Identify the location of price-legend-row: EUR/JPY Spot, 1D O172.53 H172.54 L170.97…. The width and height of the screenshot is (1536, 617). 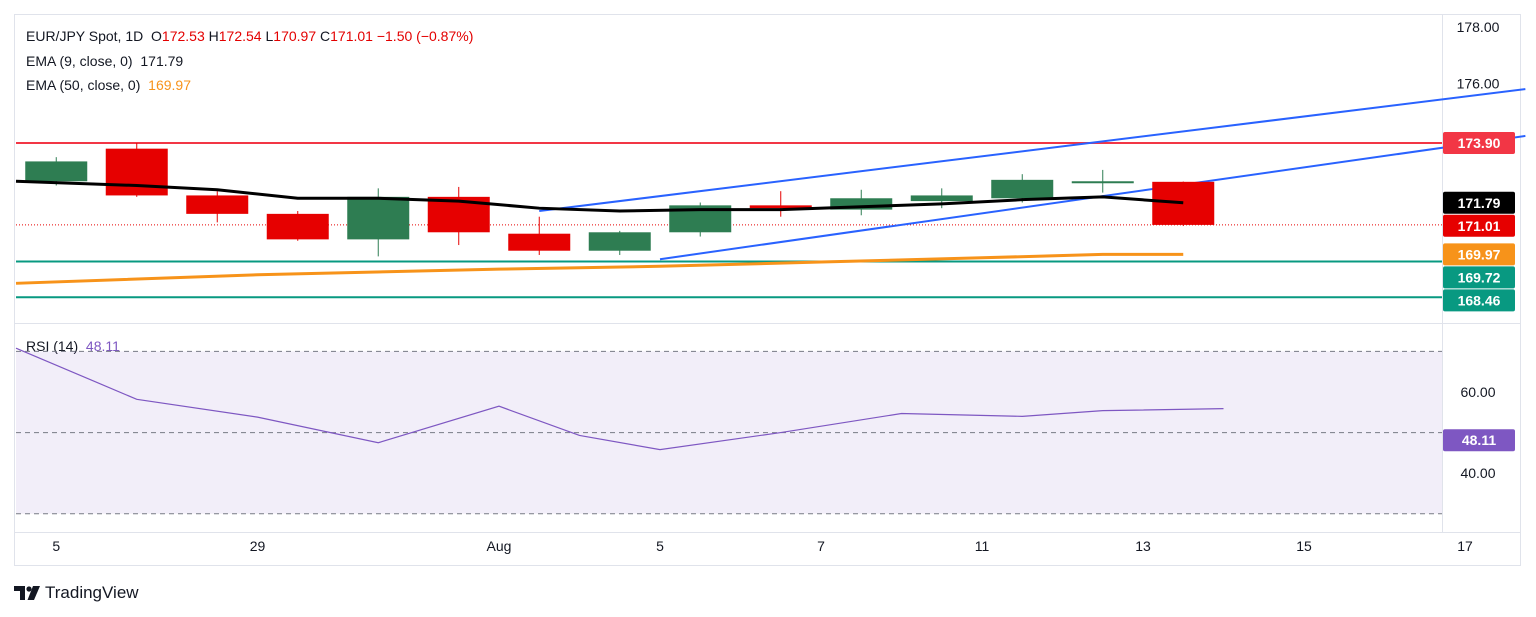
(249, 36).